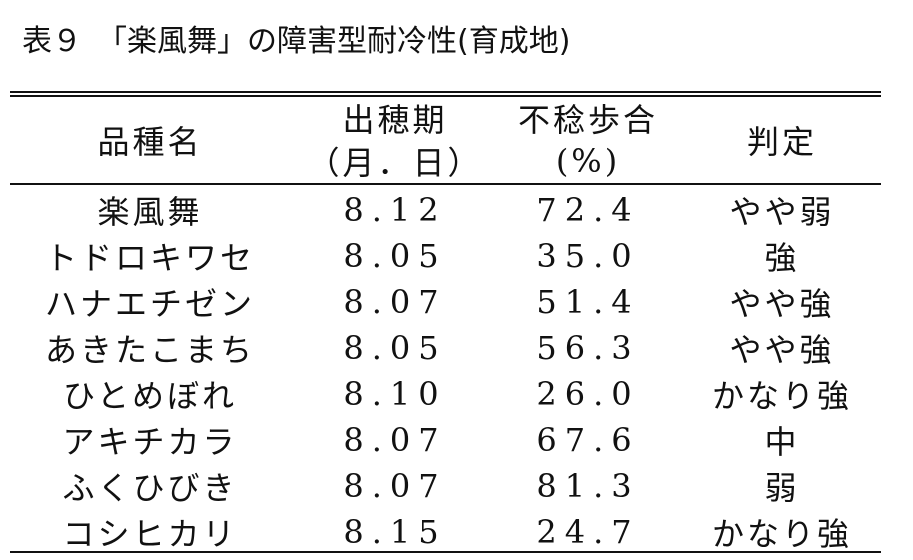 The image size is (913, 560). What do you see at coordinates (588, 161) in the screenshot?
I see `column-subheader: (%)` at bounding box center [588, 161].